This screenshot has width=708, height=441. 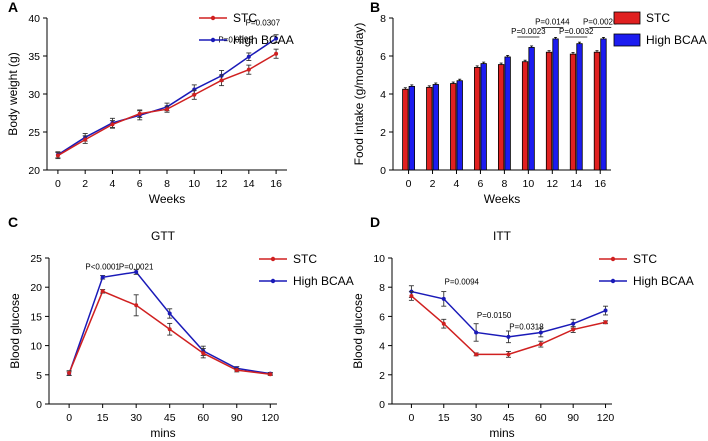 I want to click on series-line, so click(x=169, y=323).